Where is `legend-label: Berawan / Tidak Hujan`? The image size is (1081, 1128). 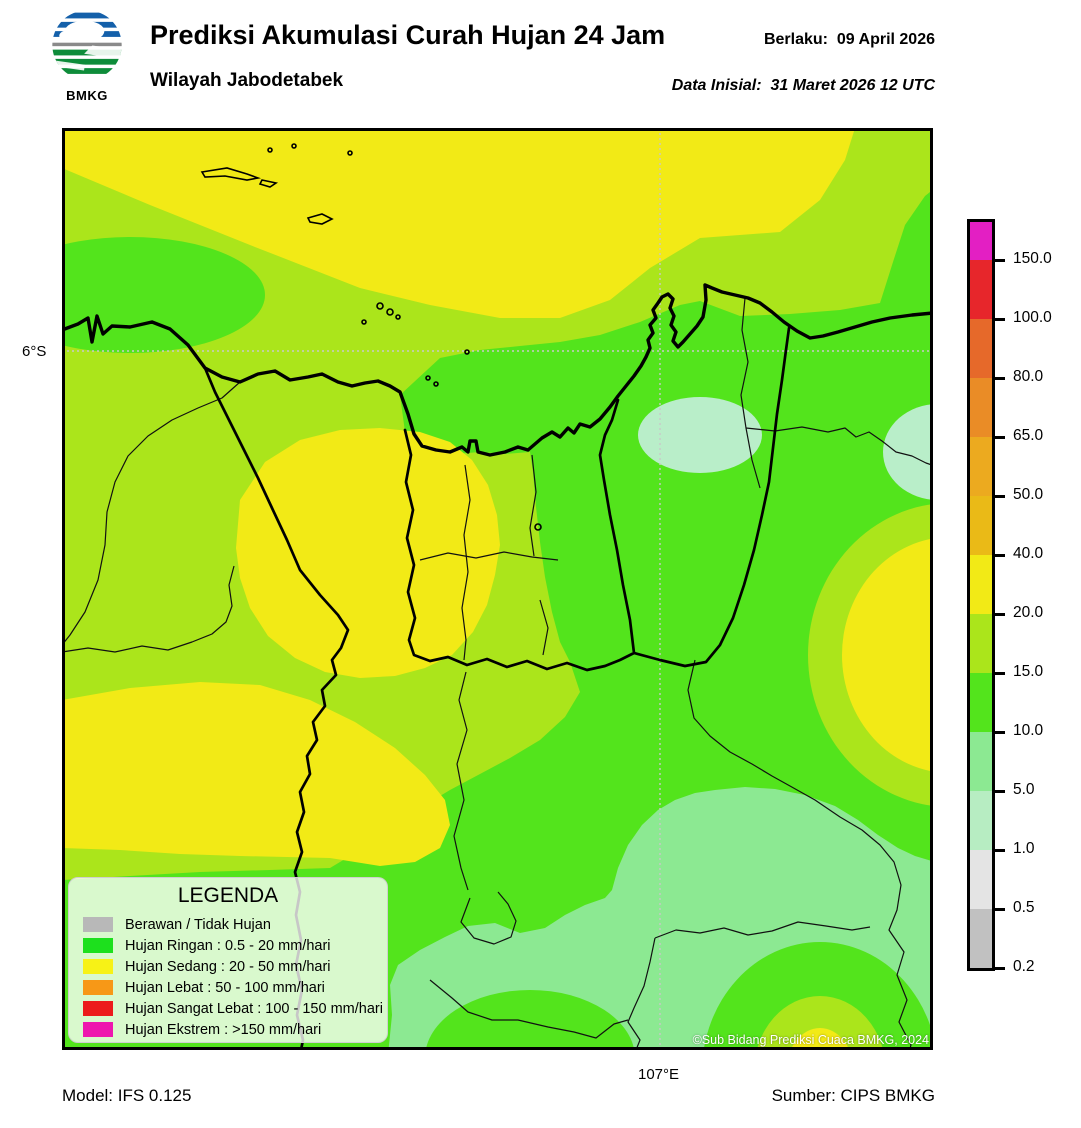 legend-label: Berawan / Tidak Hujan is located at coordinates (198, 924).